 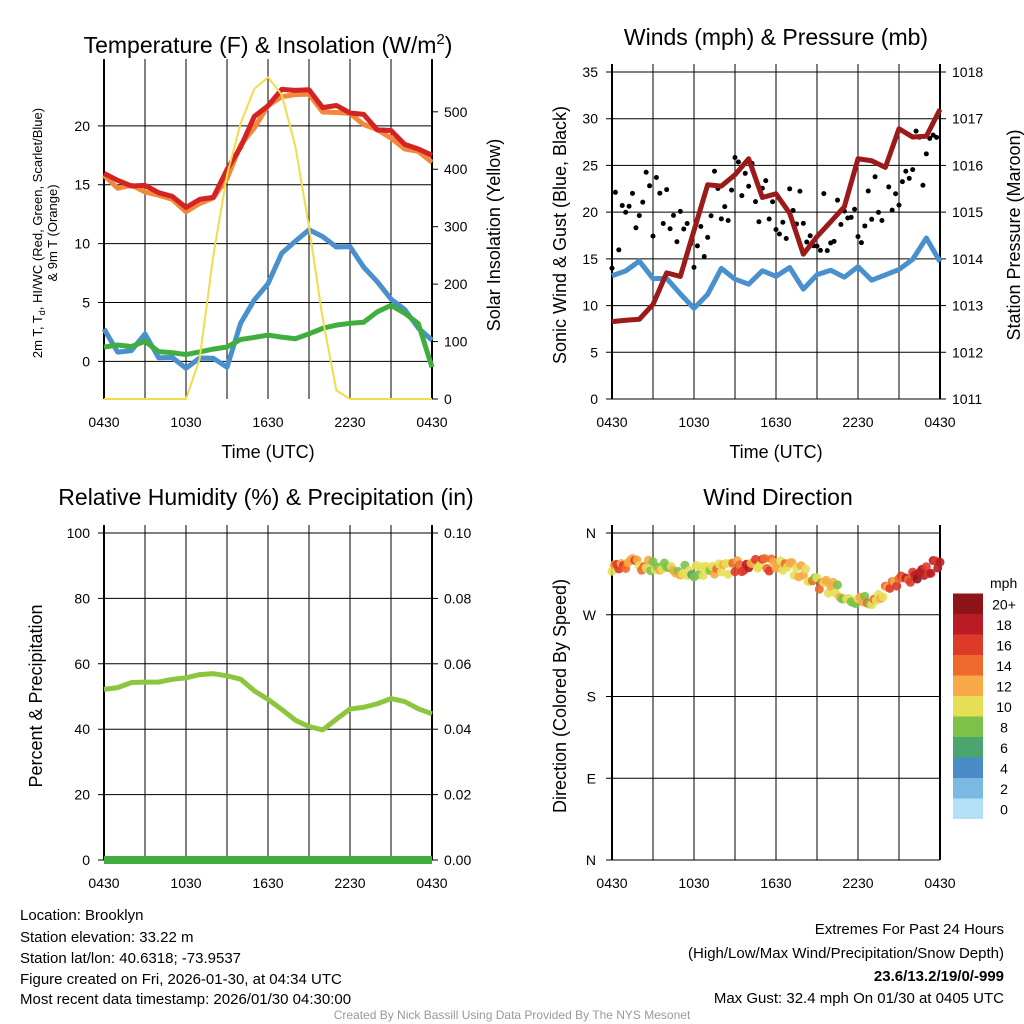 What do you see at coordinates (456, 112) in the screenshot?
I see `y2-tick-label: 500` at bounding box center [456, 112].